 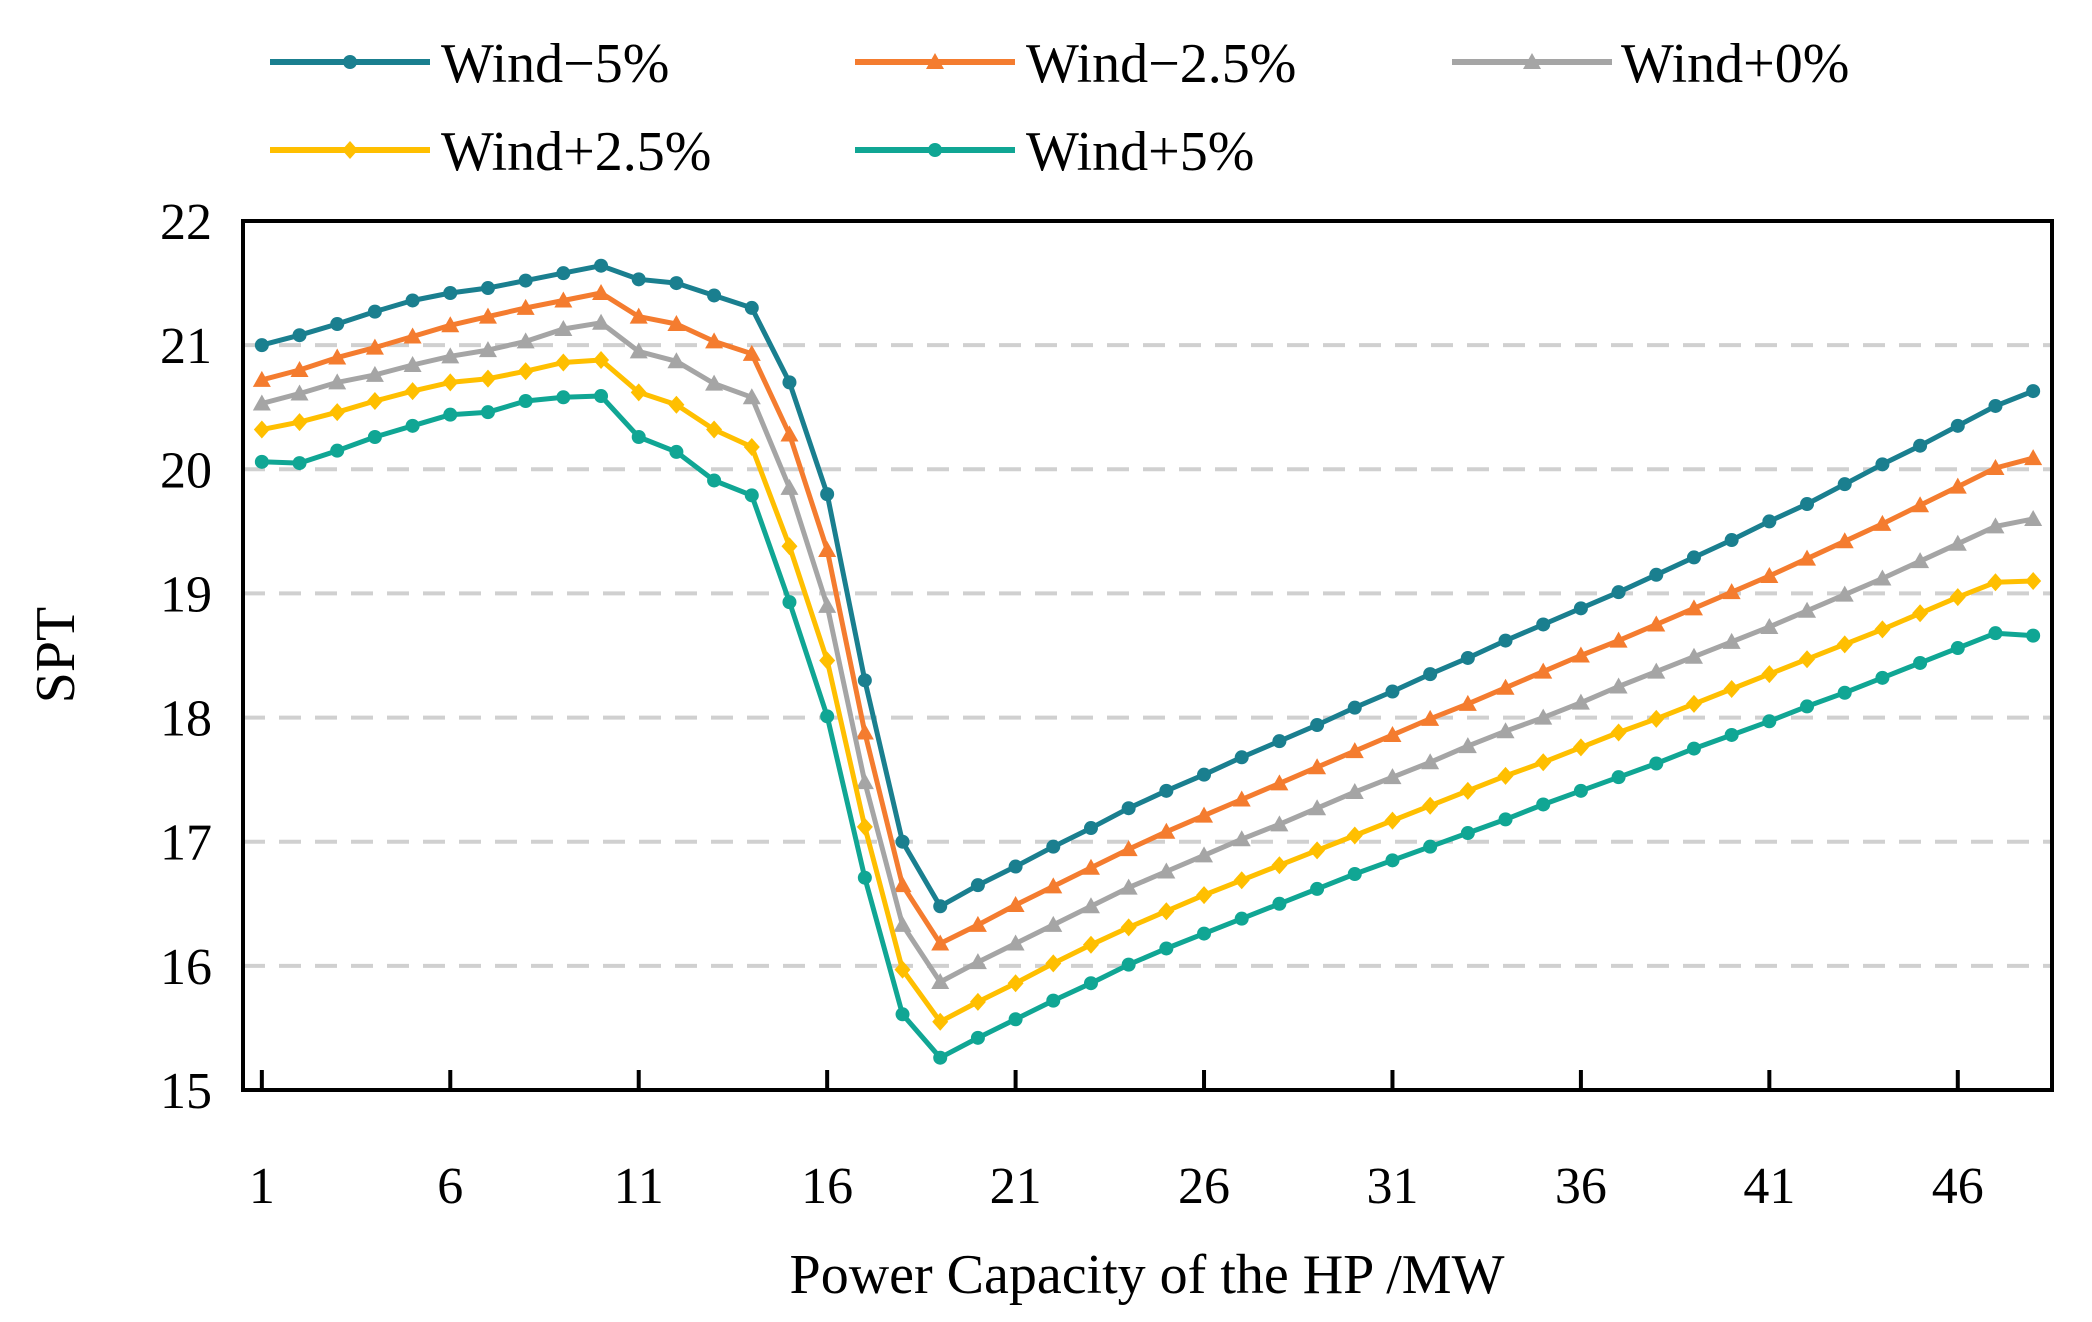 What do you see at coordinates (576, 152) in the screenshot?
I see `legend-label: Wind+2.5%` at bounding box center [576, 152].